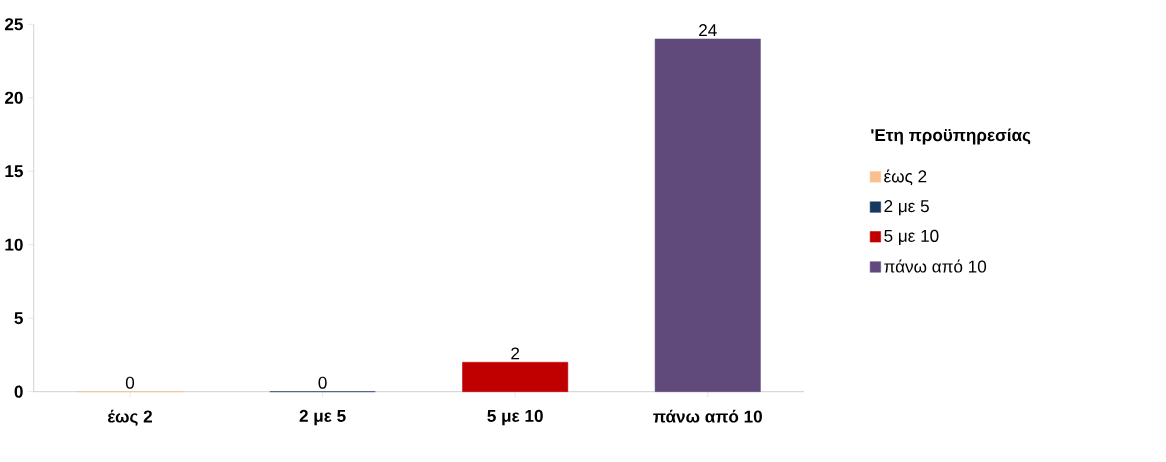 This screenshot has width=1166, height=462. Describe the element at coordinates (905, 177) in the screenshot. I see `legend-label: έως 2` at that location.